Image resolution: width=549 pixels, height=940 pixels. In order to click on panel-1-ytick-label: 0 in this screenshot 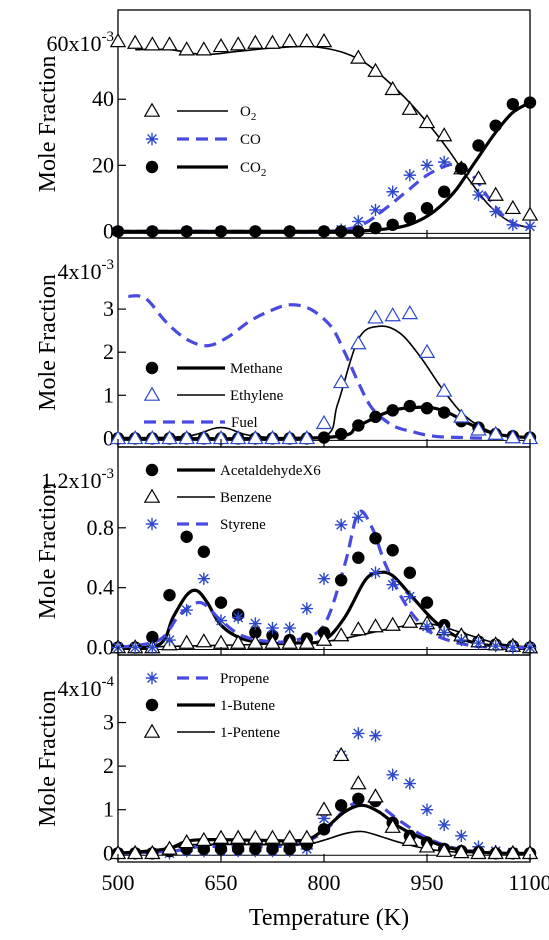, I will do `click(108, 230)`.